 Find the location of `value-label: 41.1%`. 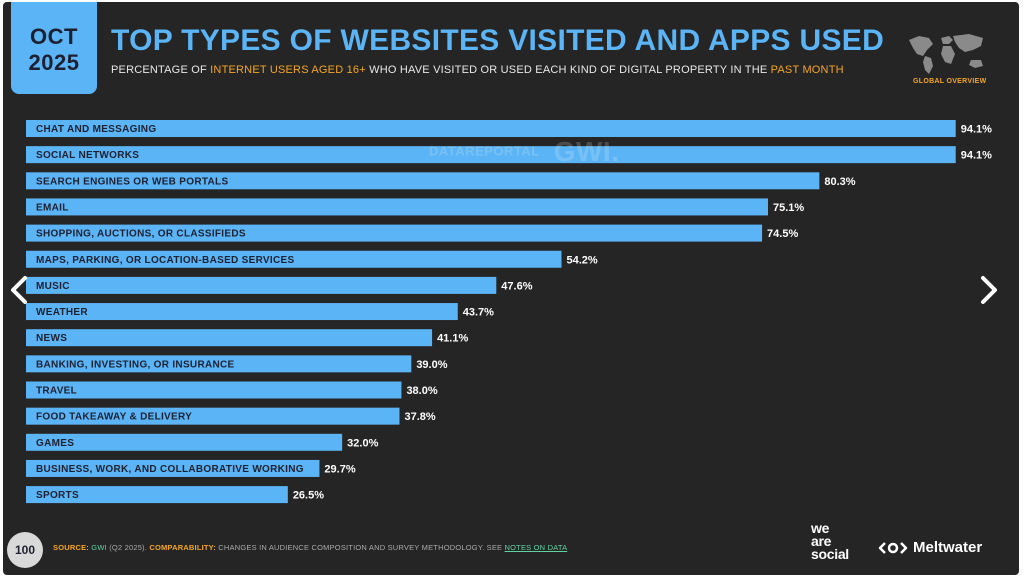

value-label: 41.1% is located at coordinates (452, 339).